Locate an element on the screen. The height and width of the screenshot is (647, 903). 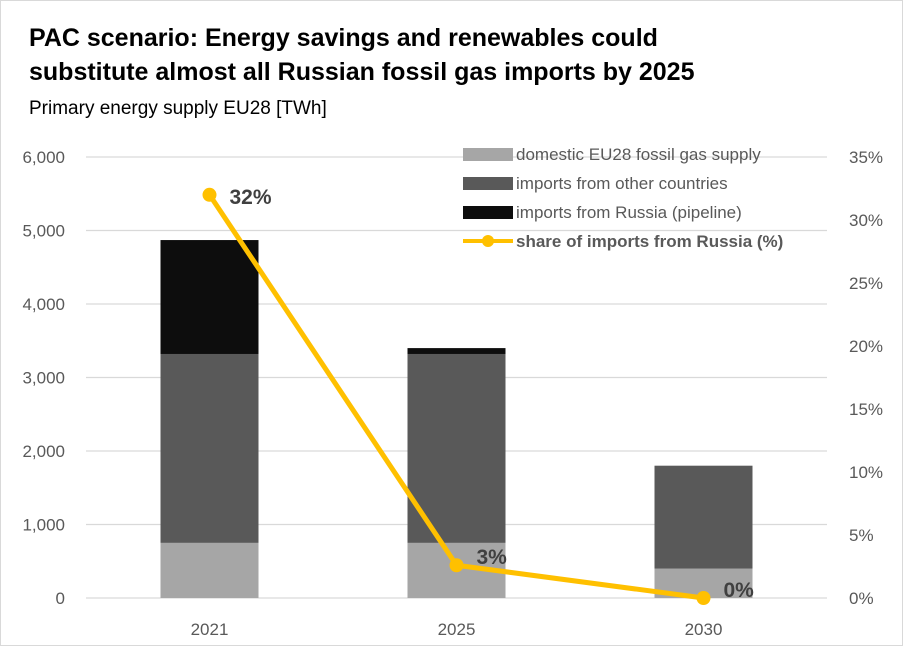
y-left-tick-label: 3,000 is located at coordinates (43, 378).